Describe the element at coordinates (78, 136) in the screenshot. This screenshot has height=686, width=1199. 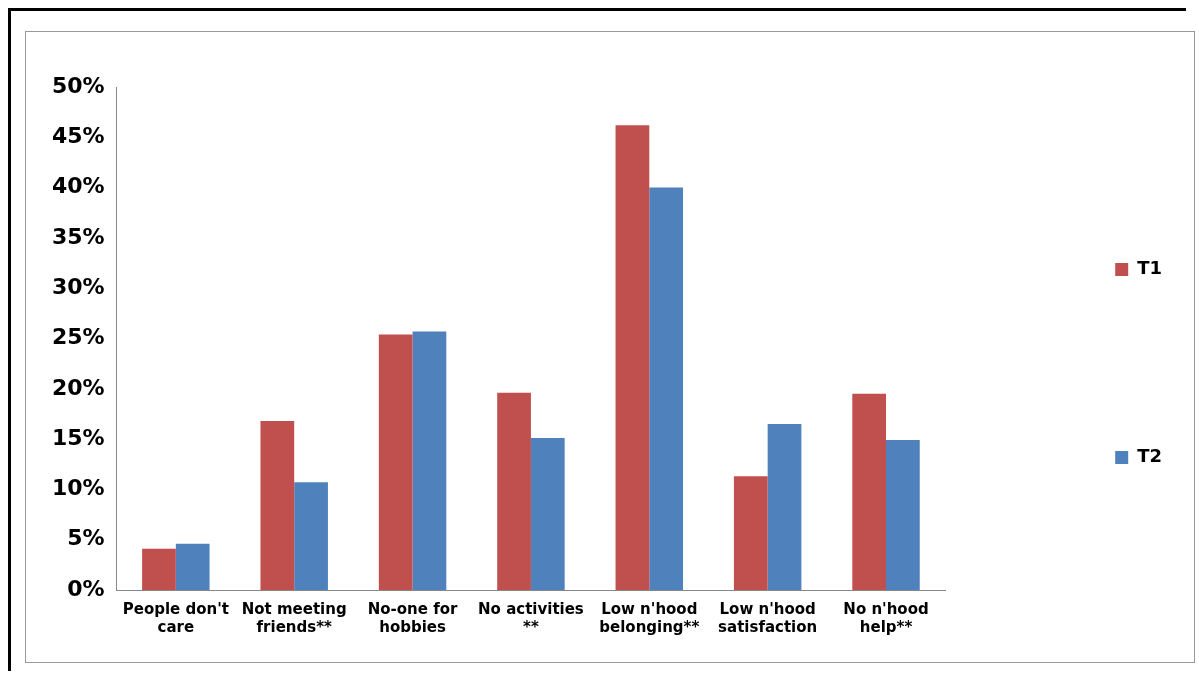
I see `y-tick-label: 45%` at that location.